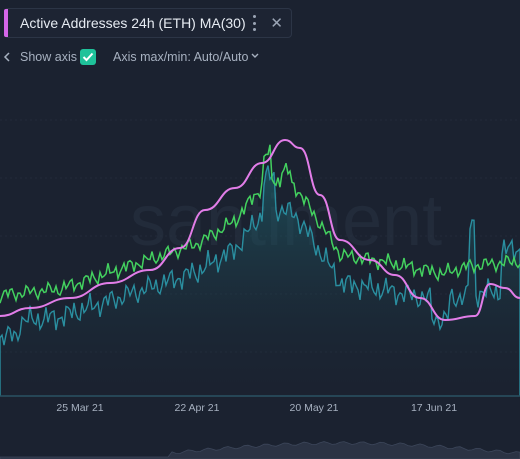  What do you see at coordinates (48, 57) in the screenshot?
I see `show-axis-label: Show axis` at bounding box center [48, 57].